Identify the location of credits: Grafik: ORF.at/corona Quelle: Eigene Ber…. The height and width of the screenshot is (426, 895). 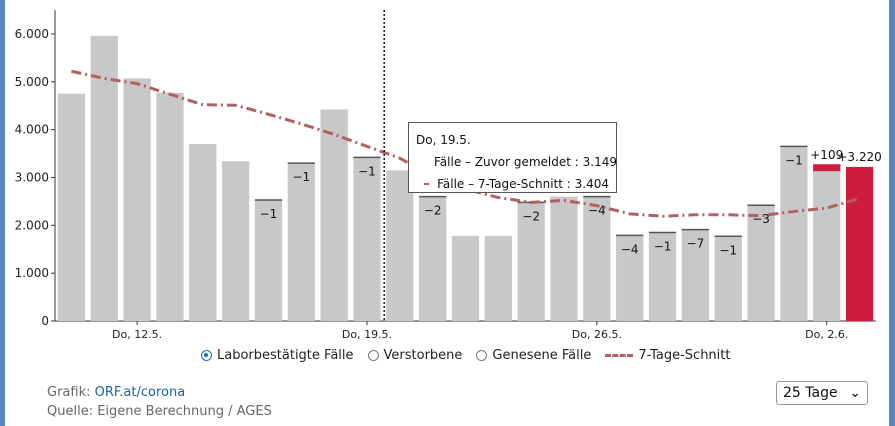
(159, 402).